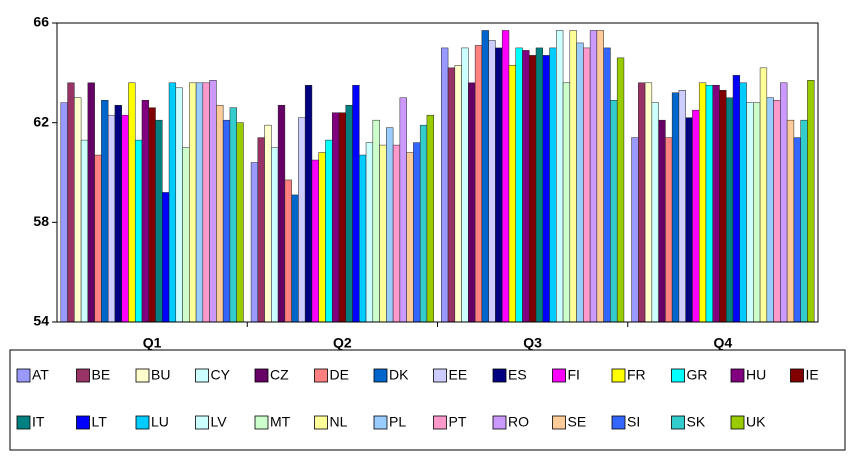  Describe the element at coordinates (342, 343) in the screenshot. I see `x-tick-label: Q2` at that location.